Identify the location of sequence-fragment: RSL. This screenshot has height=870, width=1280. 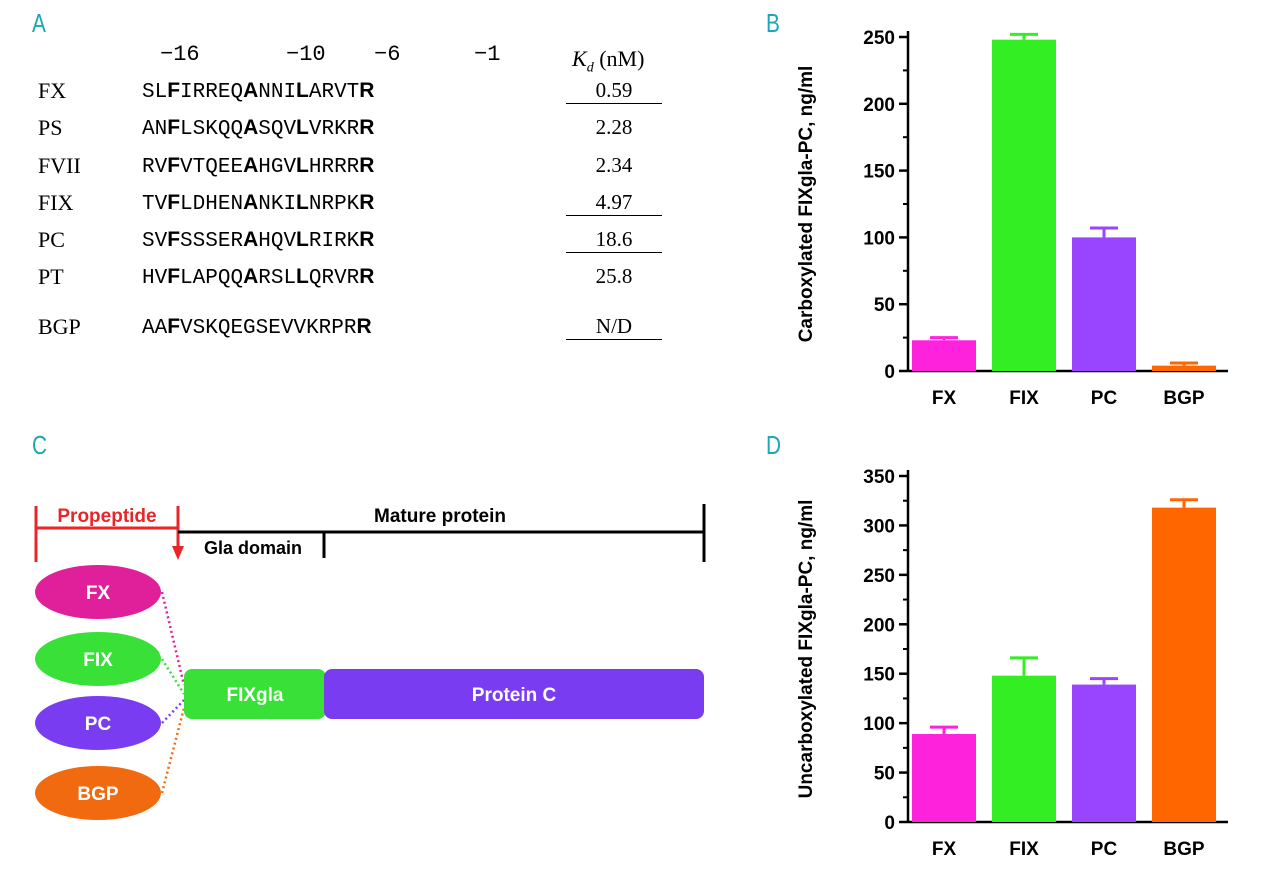
(277, 278).